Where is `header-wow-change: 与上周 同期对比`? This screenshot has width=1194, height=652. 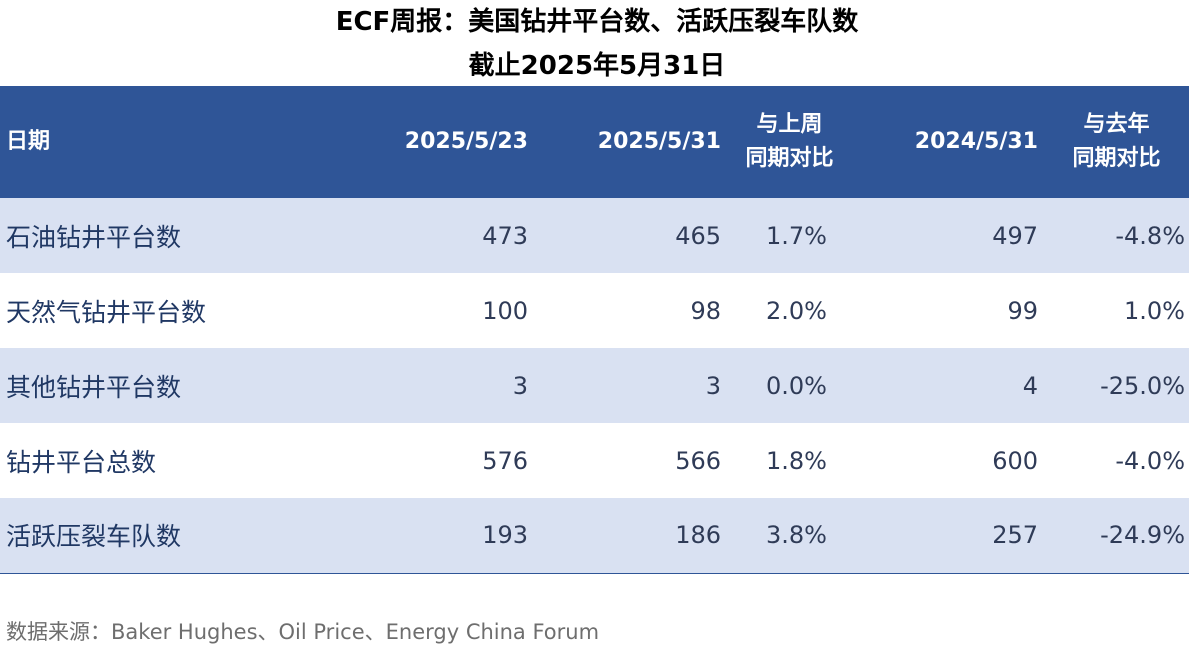 header-wow-change: 与上周 同期对比 is located at coordinates (788, 142).